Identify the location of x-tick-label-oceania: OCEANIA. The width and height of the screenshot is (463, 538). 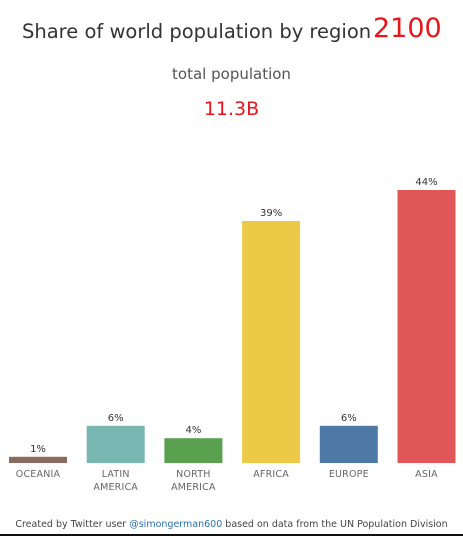
(38, 474).